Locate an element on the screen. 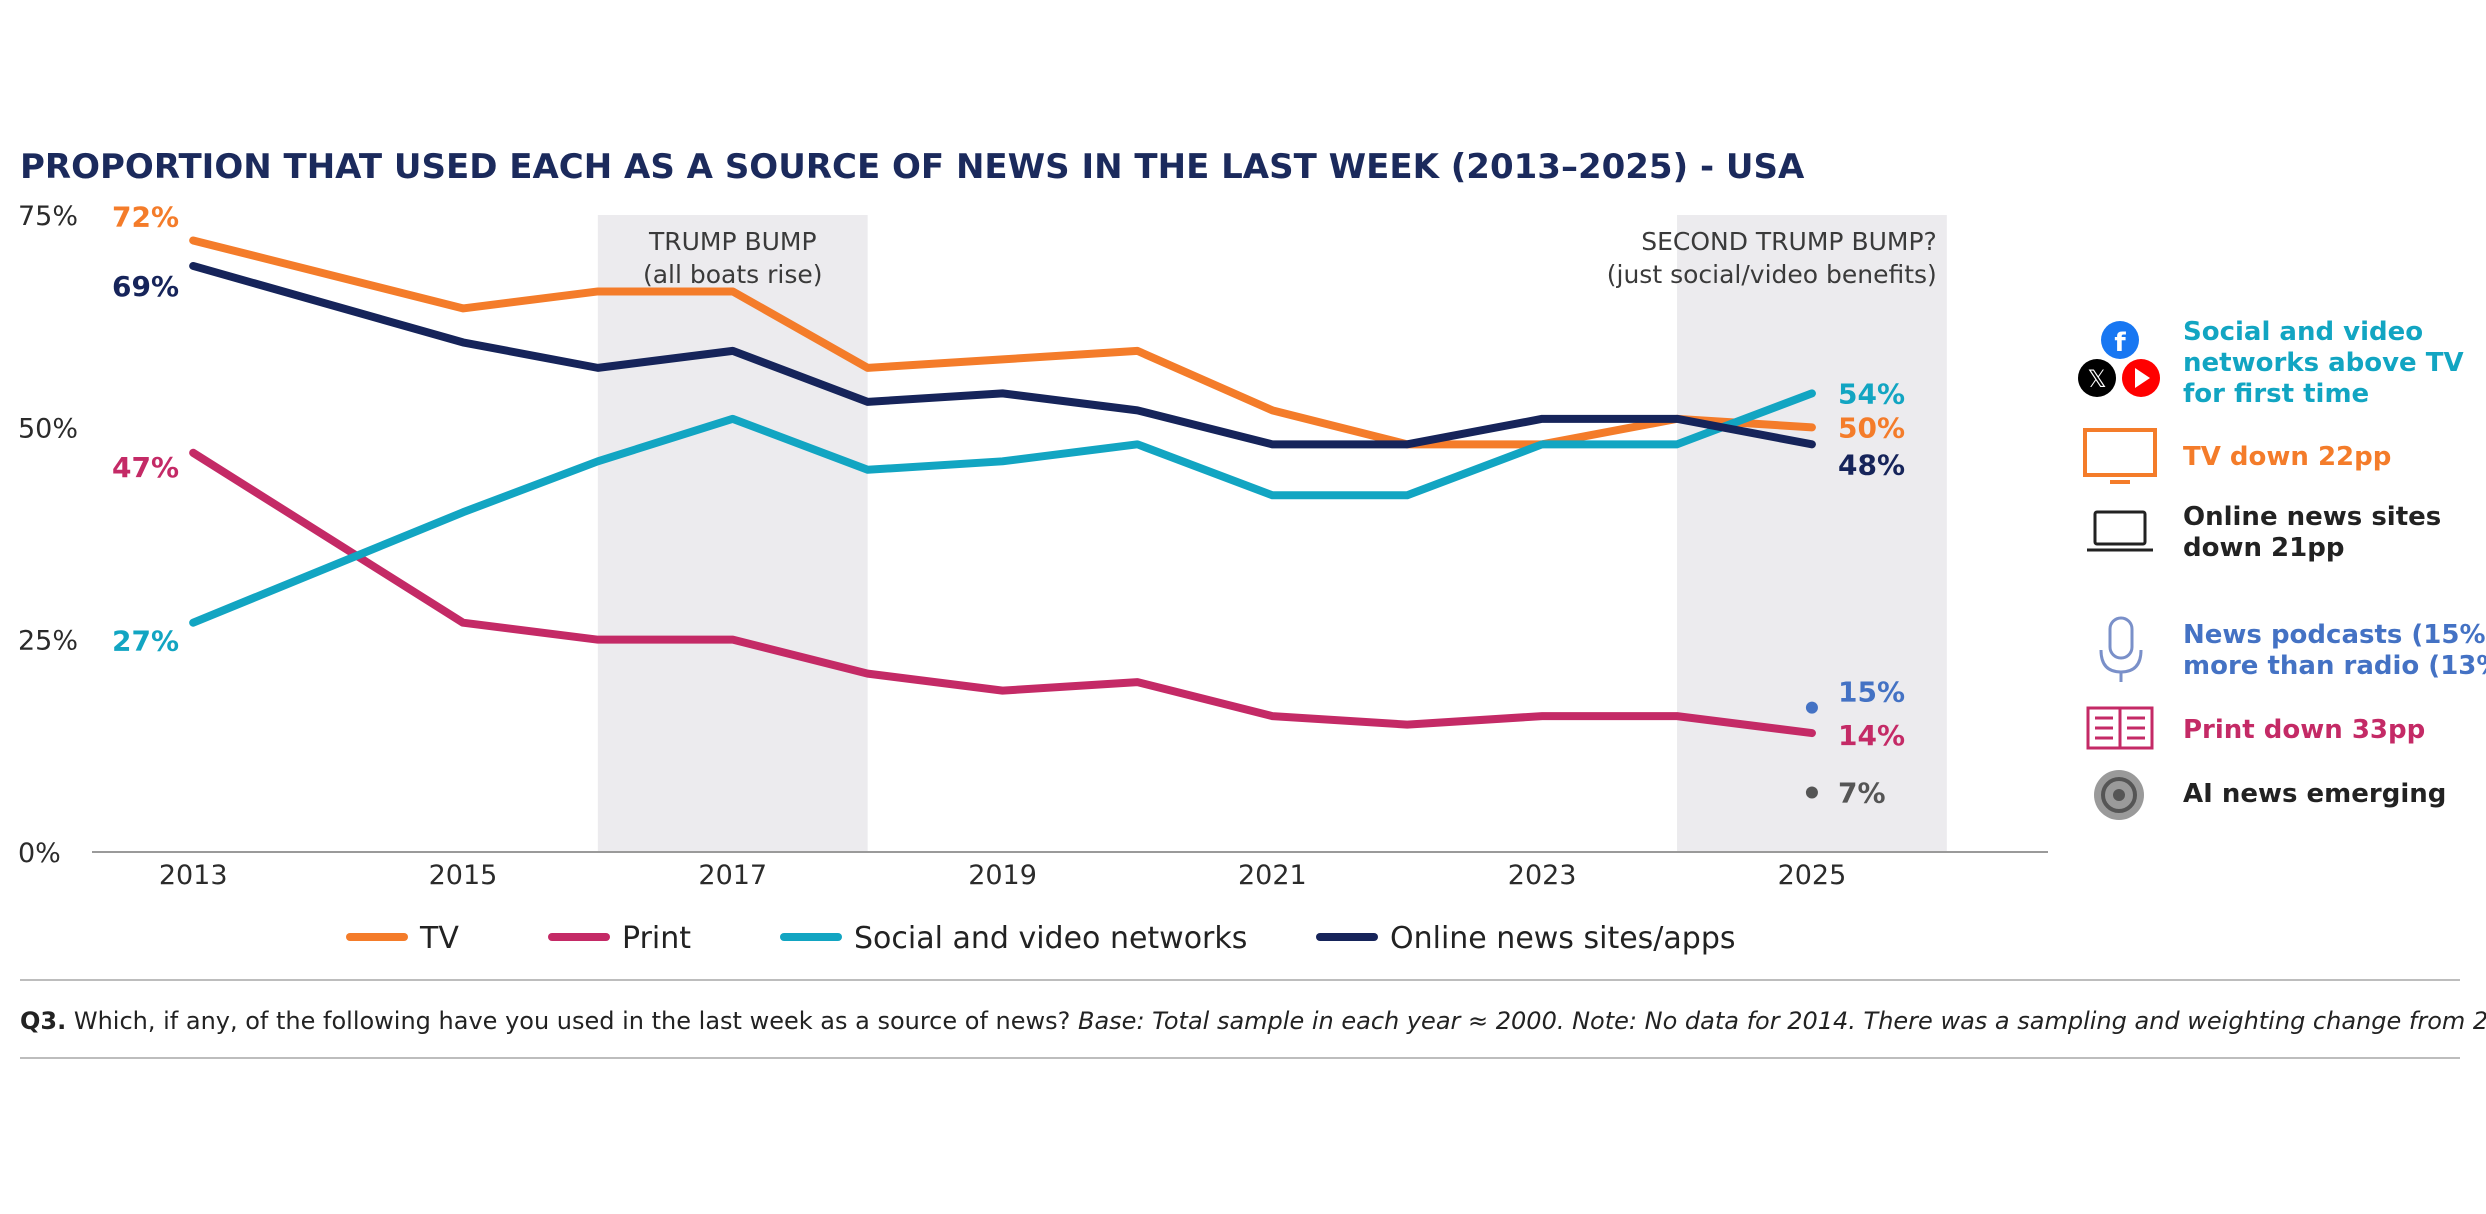 This screenshot has height=1214, width=2486. point-label: 15% is located at coordinates (1871, 692).